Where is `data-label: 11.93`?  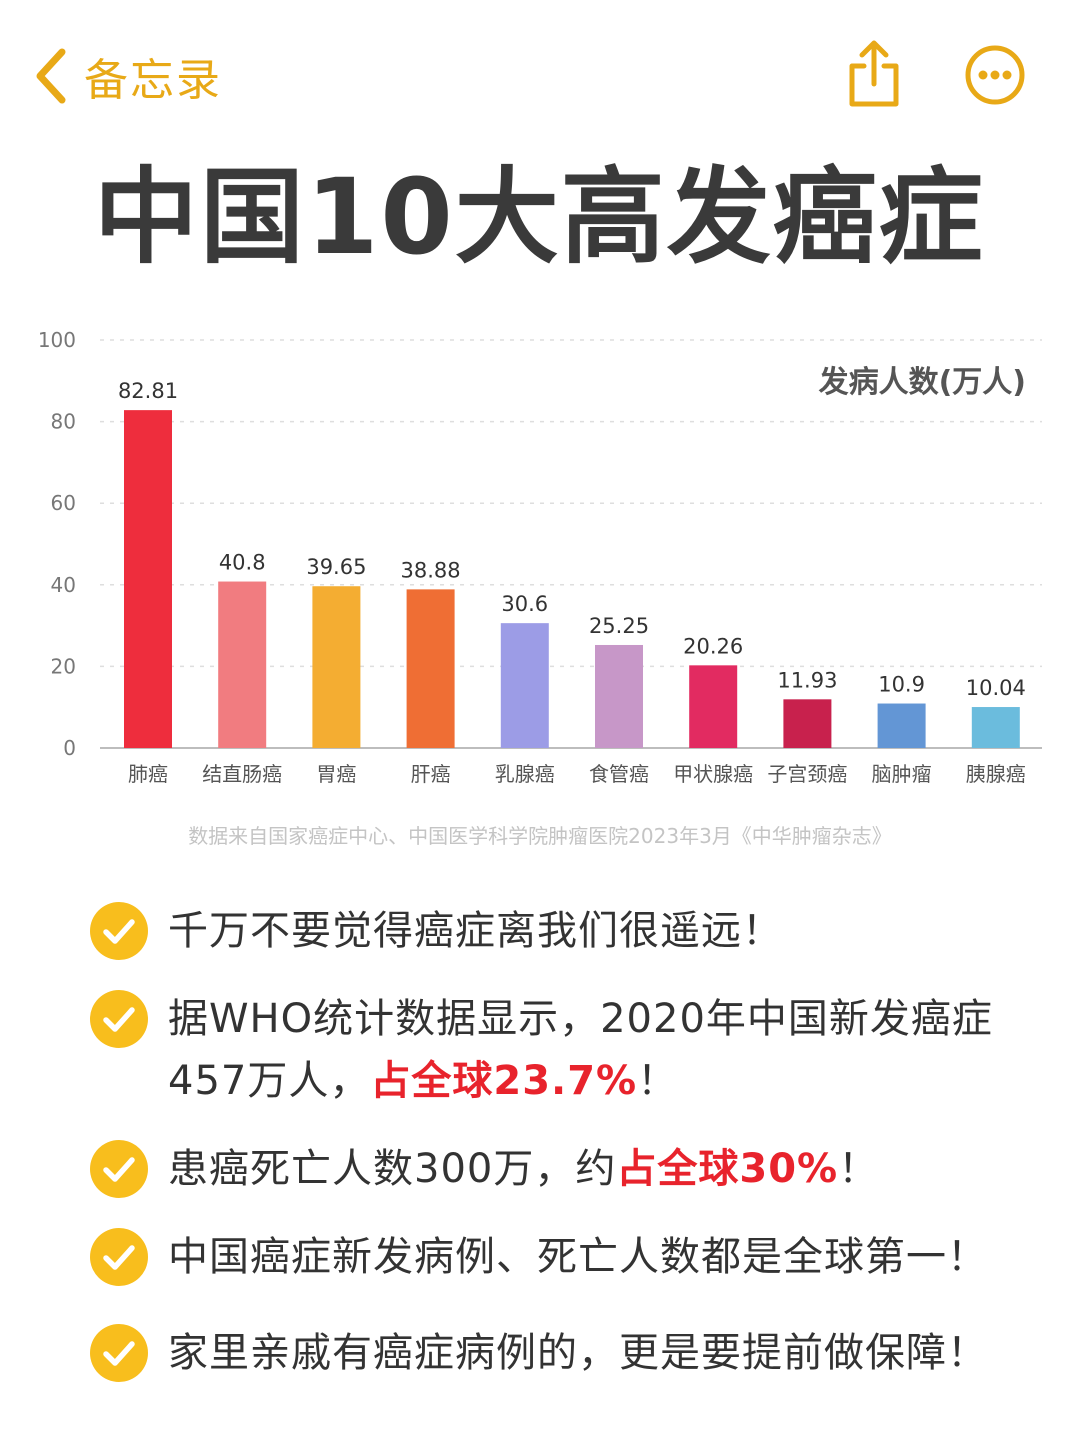
data-label: 11.93 is located at coordinates (807, 680).